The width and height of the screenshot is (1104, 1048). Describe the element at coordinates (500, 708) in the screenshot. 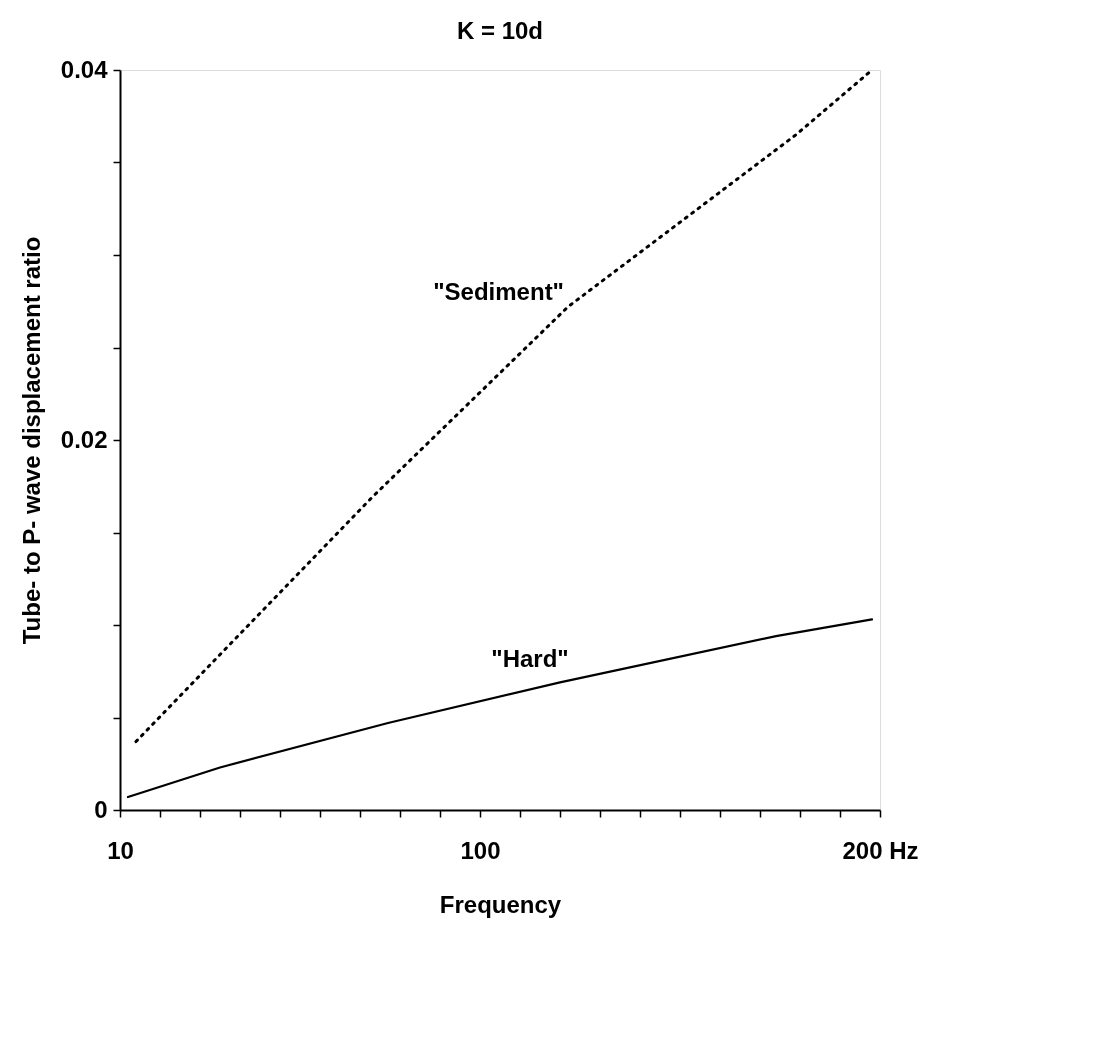

I see `line-series` at that location.